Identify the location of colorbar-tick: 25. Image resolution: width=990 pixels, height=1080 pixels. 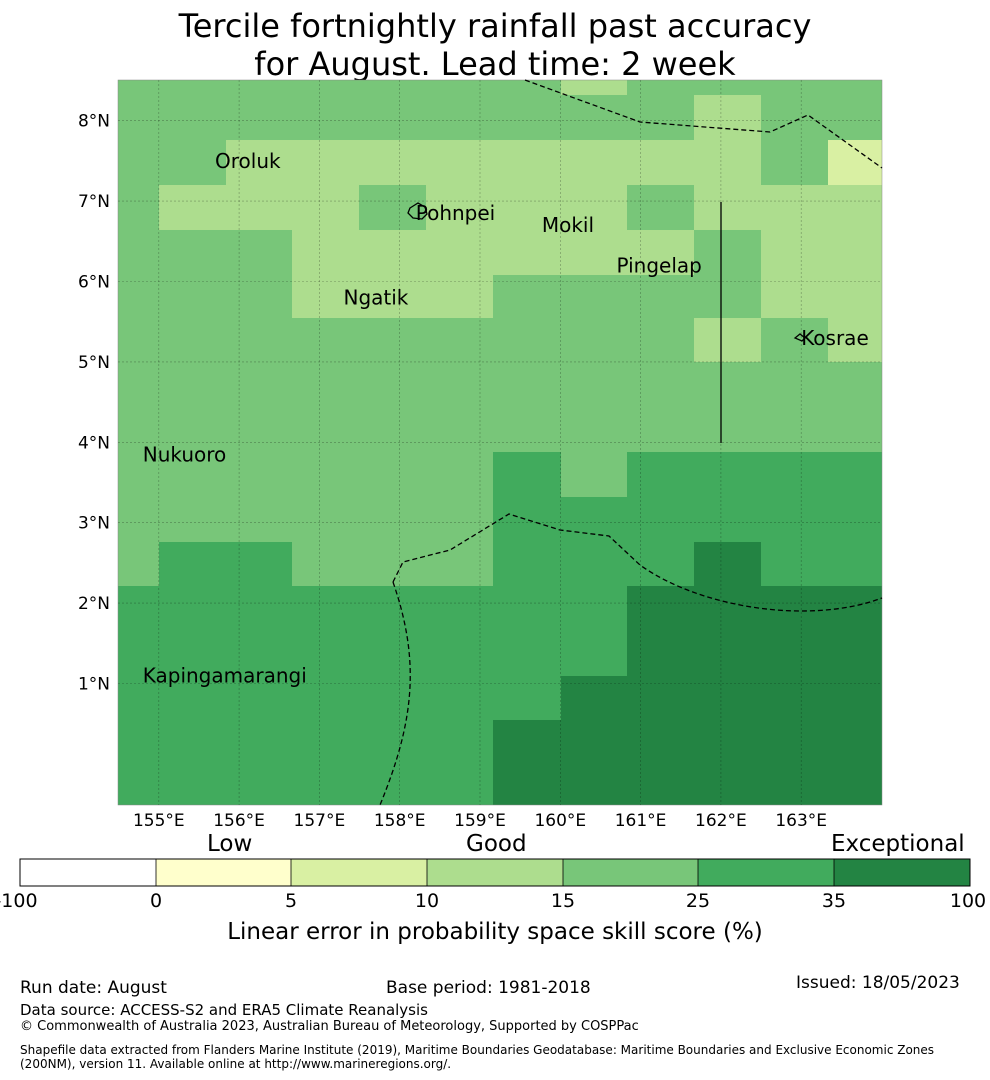
(698, 901).